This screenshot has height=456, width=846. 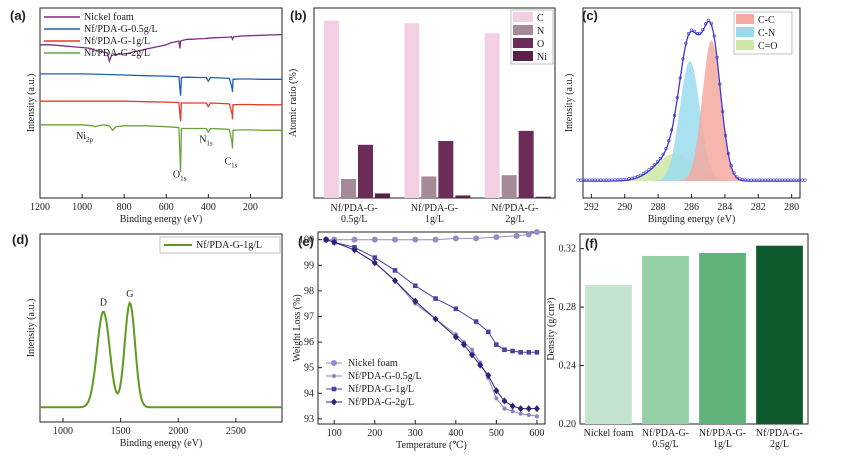 I want to click on panel-a-letter: (a), so click(x=18, y=15).